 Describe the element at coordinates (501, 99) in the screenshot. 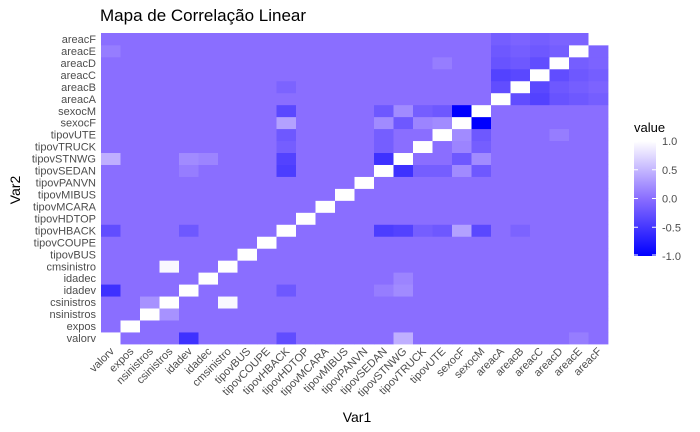

I see `heatmap-cell-areacA-areacA` at that location.